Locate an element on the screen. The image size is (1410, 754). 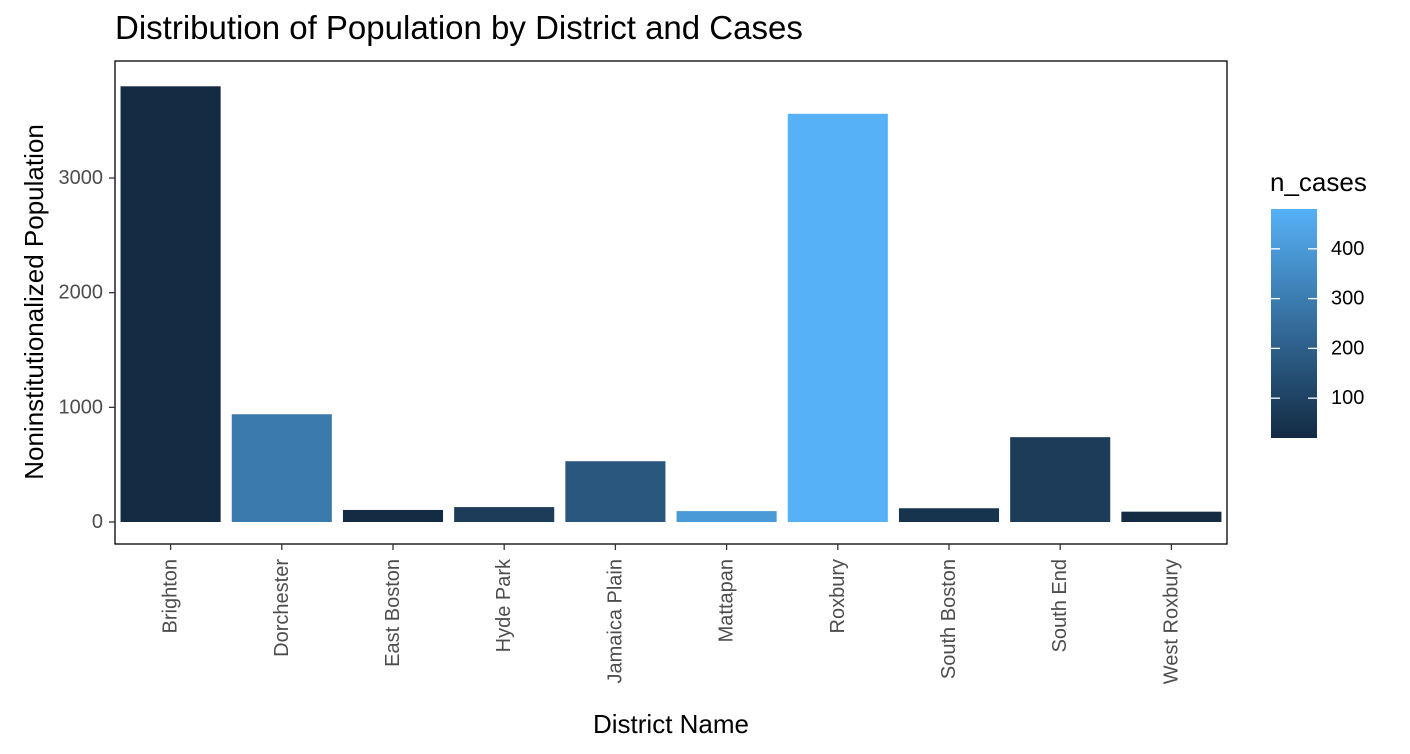
x-tick-label: Mattapan is located at coordinates (727, 600).